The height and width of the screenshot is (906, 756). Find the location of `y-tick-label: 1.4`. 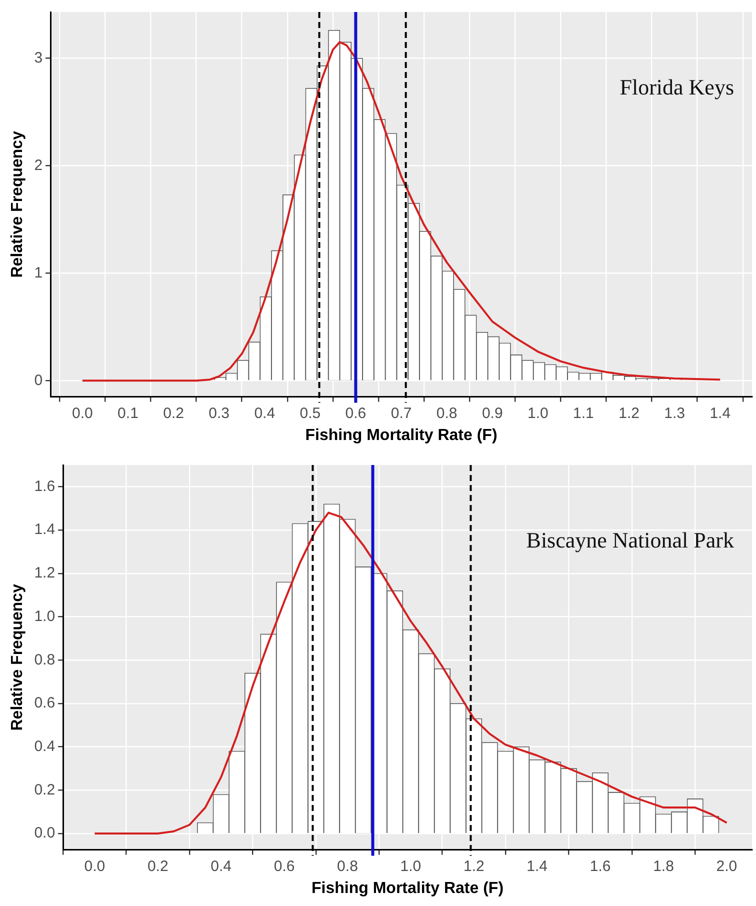

y-tick-label: 1.4 is located at coordinates (45, 529).